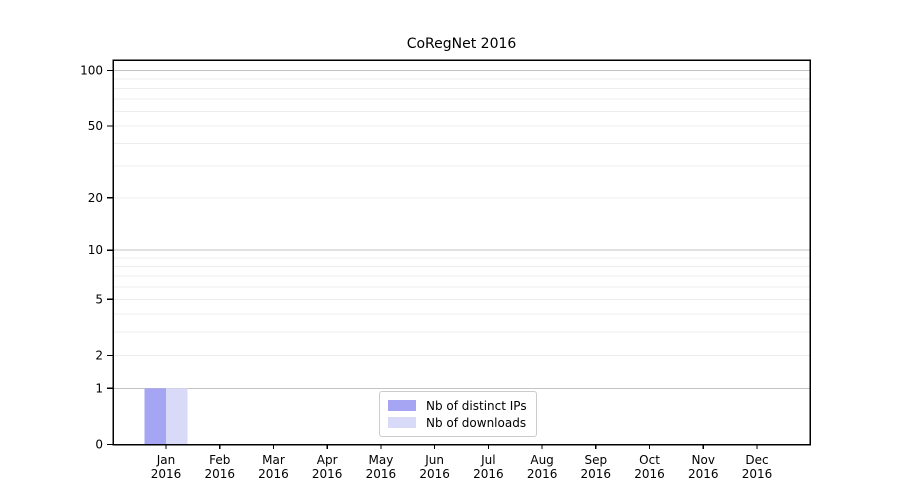  What do you see at coordinates (95, 126) in the screenshot?
I see `y-tick-label: 50` at bounding box center [95, 126].